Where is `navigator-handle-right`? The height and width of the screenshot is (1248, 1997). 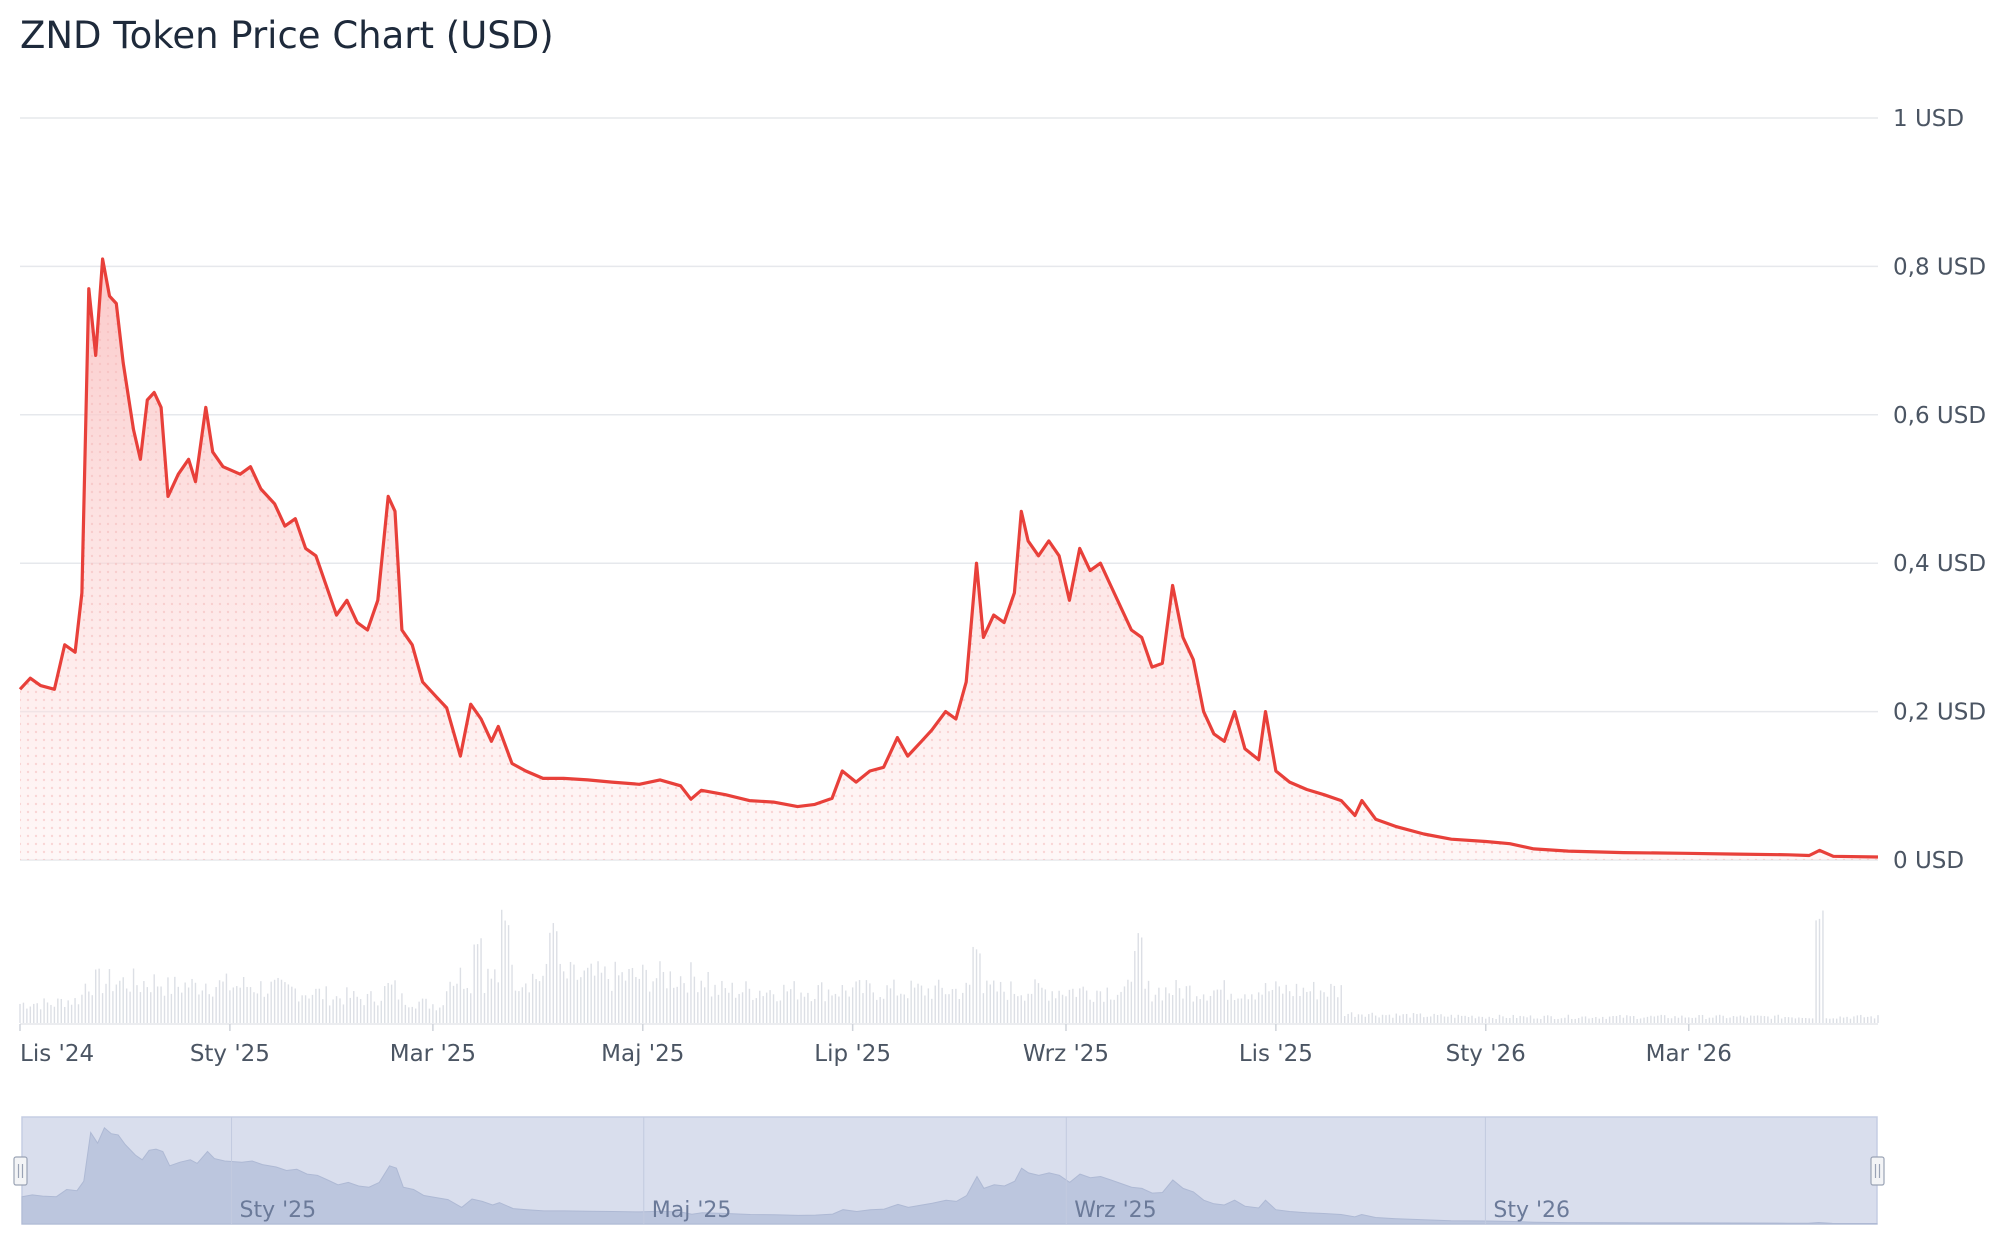 navigator-handle-right is located at coordinates (1877, 1171).